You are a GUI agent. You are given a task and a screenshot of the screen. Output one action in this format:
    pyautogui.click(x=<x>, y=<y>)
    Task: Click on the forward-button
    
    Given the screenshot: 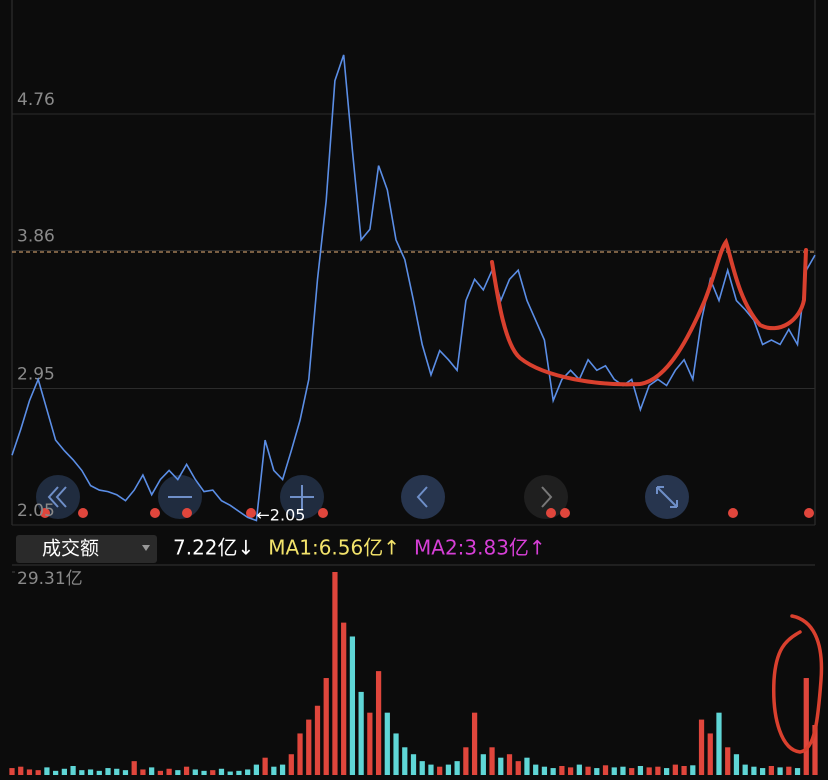 What is the action you would take?
    pyautogui.click(x=546, y=497)
    